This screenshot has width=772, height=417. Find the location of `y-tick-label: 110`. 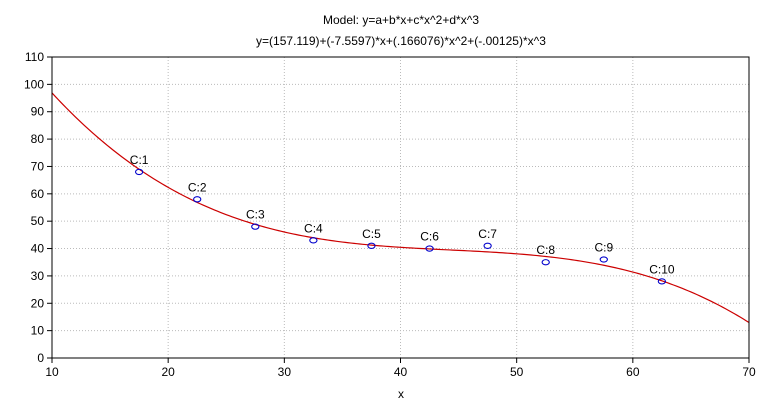

y-tick-label: 110 is located at coordinates (34, 57).